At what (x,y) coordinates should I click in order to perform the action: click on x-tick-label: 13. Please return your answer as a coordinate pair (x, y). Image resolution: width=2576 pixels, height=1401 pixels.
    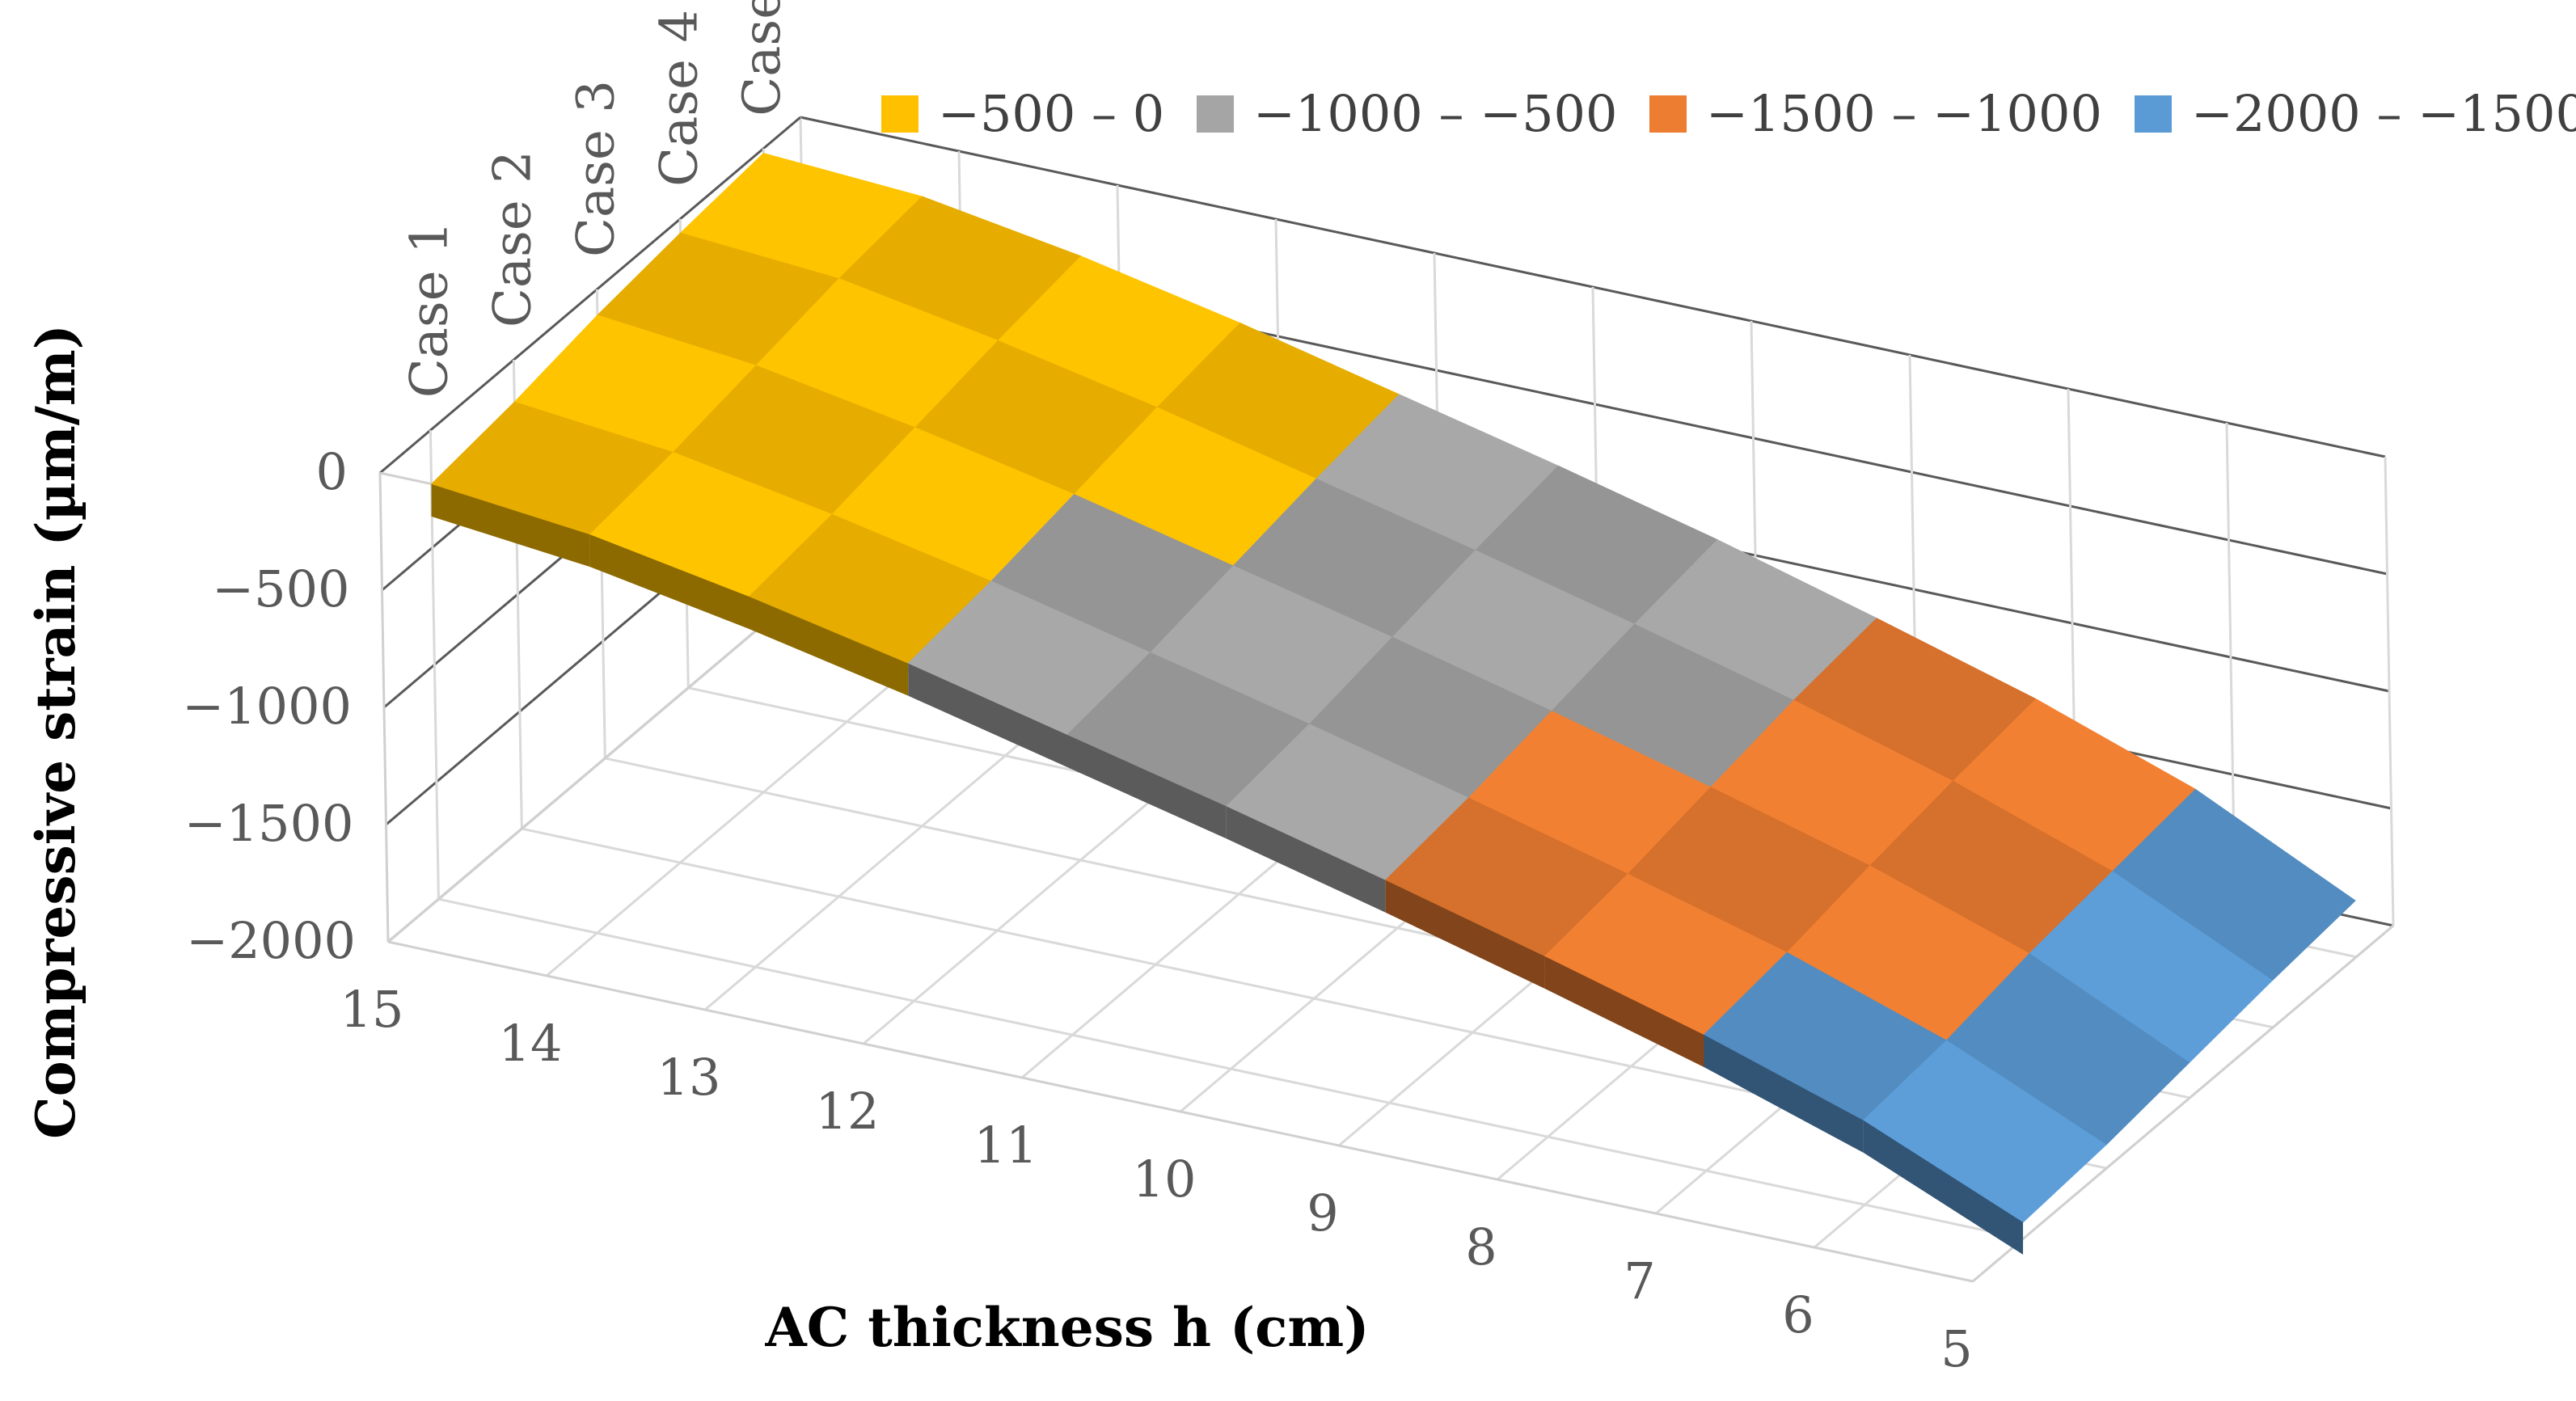
    Looking at the image, I should click on (689, 1078).